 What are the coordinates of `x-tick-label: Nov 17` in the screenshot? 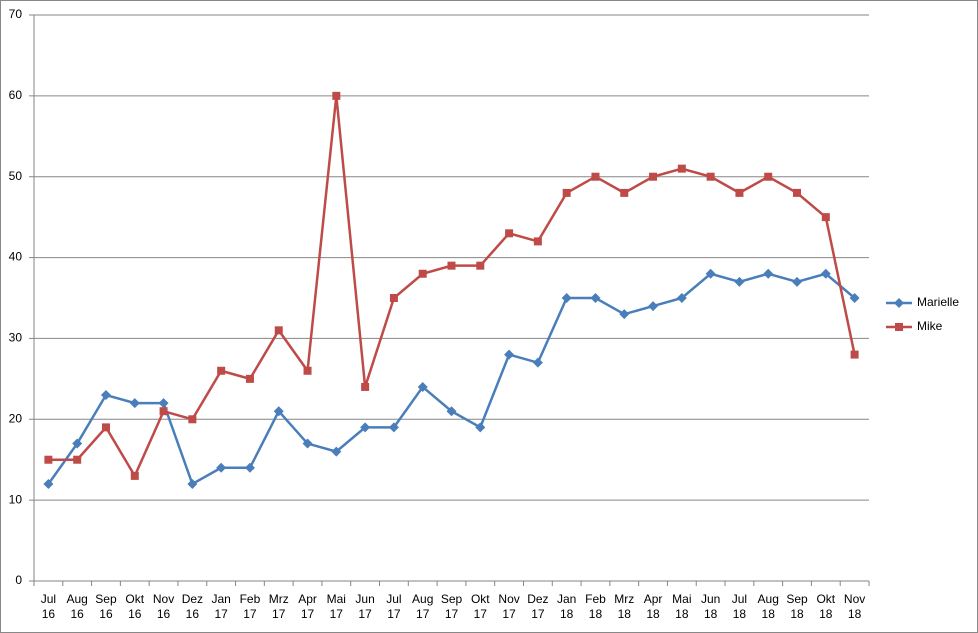 It's located at (509, 606).